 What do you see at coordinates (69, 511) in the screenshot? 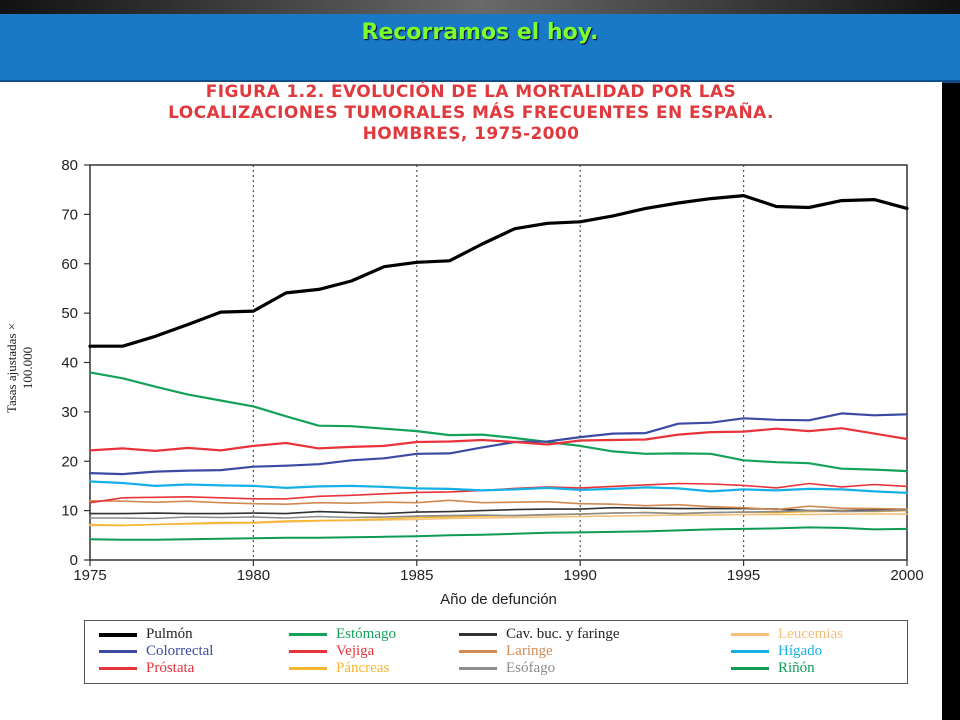
I see `y-tick-label-10: 10` at bounding box center [69, 511].